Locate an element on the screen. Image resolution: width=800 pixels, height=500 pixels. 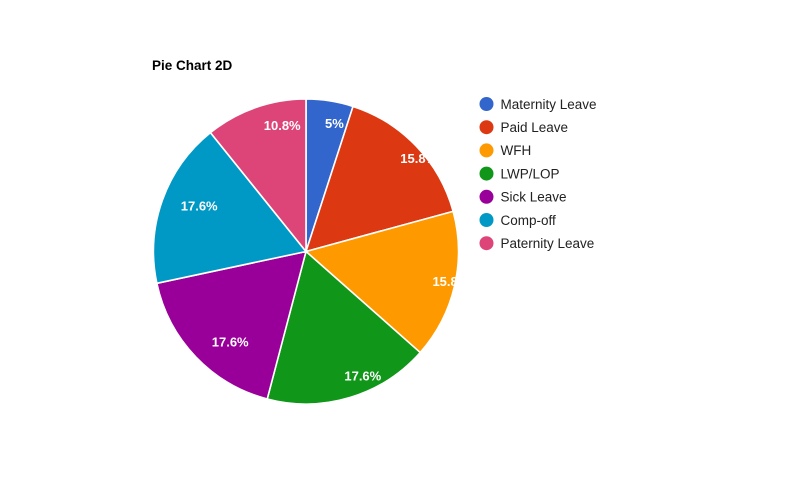
legend-item-paternity-leave: Paternity Leave is located at coordinates (537, 243).